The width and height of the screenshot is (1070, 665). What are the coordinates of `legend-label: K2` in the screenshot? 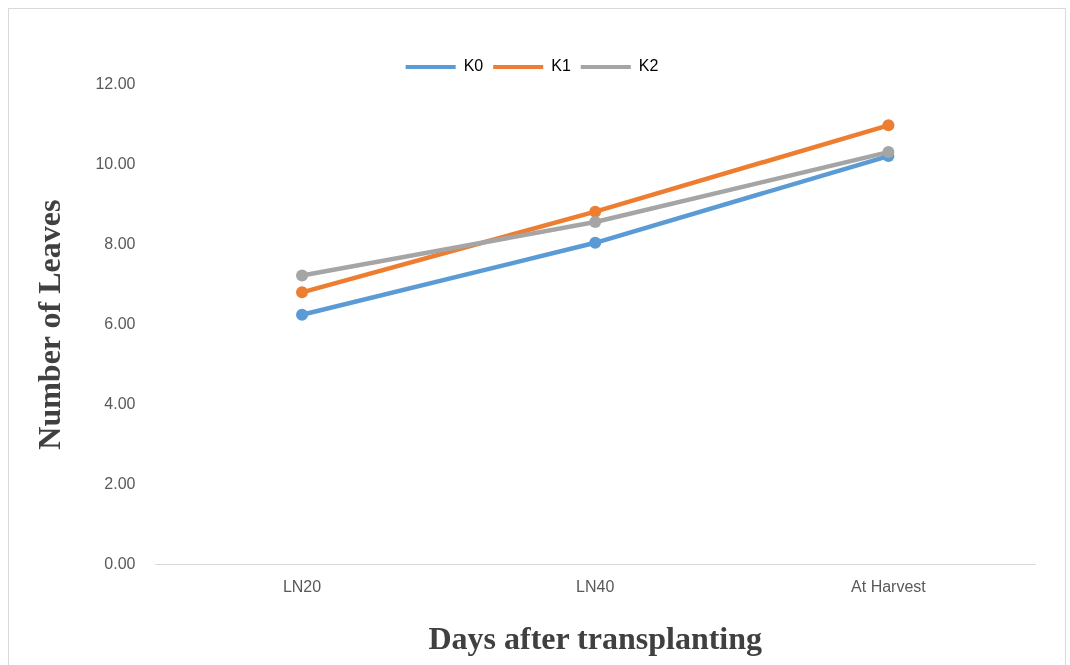 It's located at (648, 66).